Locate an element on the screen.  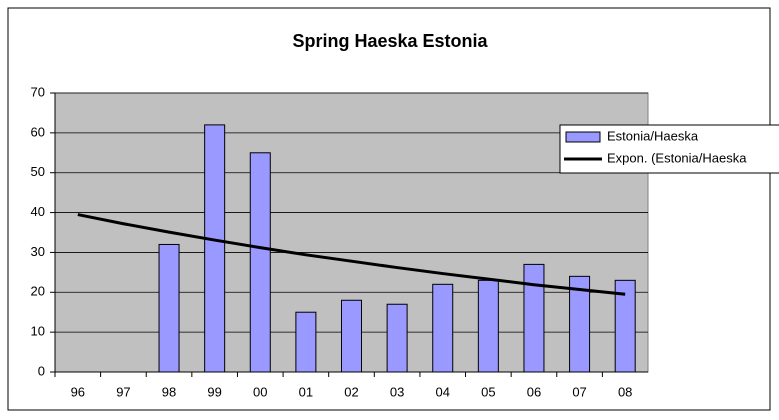
y-tick-label: 0 is located at coordinates (41, 370).